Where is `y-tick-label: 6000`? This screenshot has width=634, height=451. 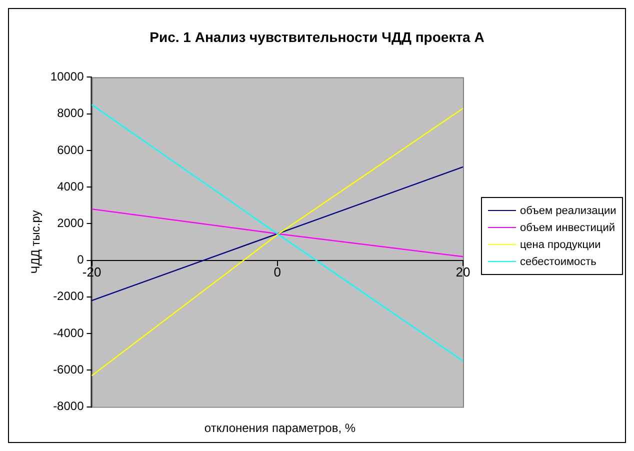
y-tick-label: 6000 is located at coordinates (70, 149).